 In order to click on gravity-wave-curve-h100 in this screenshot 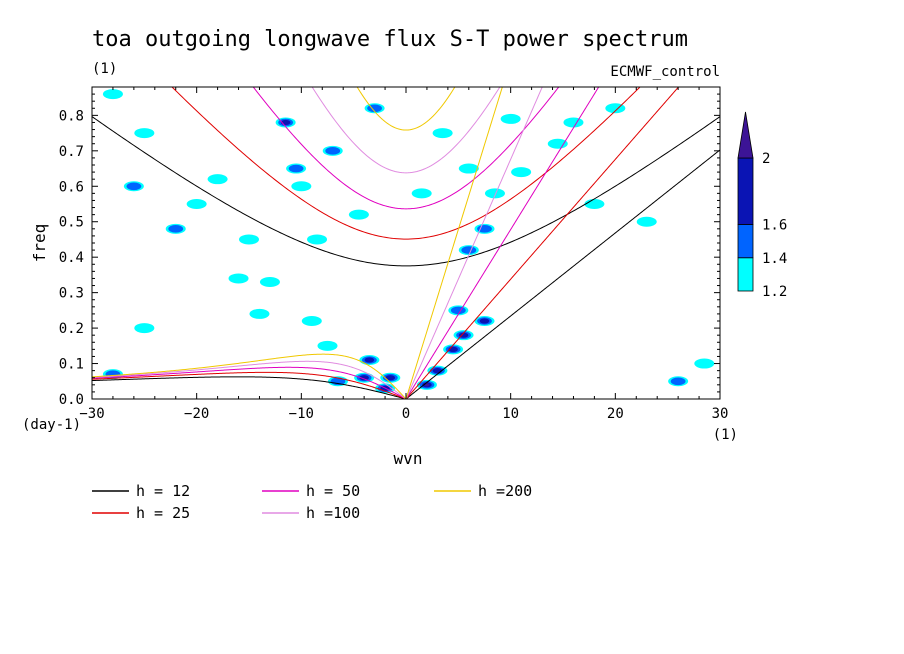, I will do `click(406, 130)`.